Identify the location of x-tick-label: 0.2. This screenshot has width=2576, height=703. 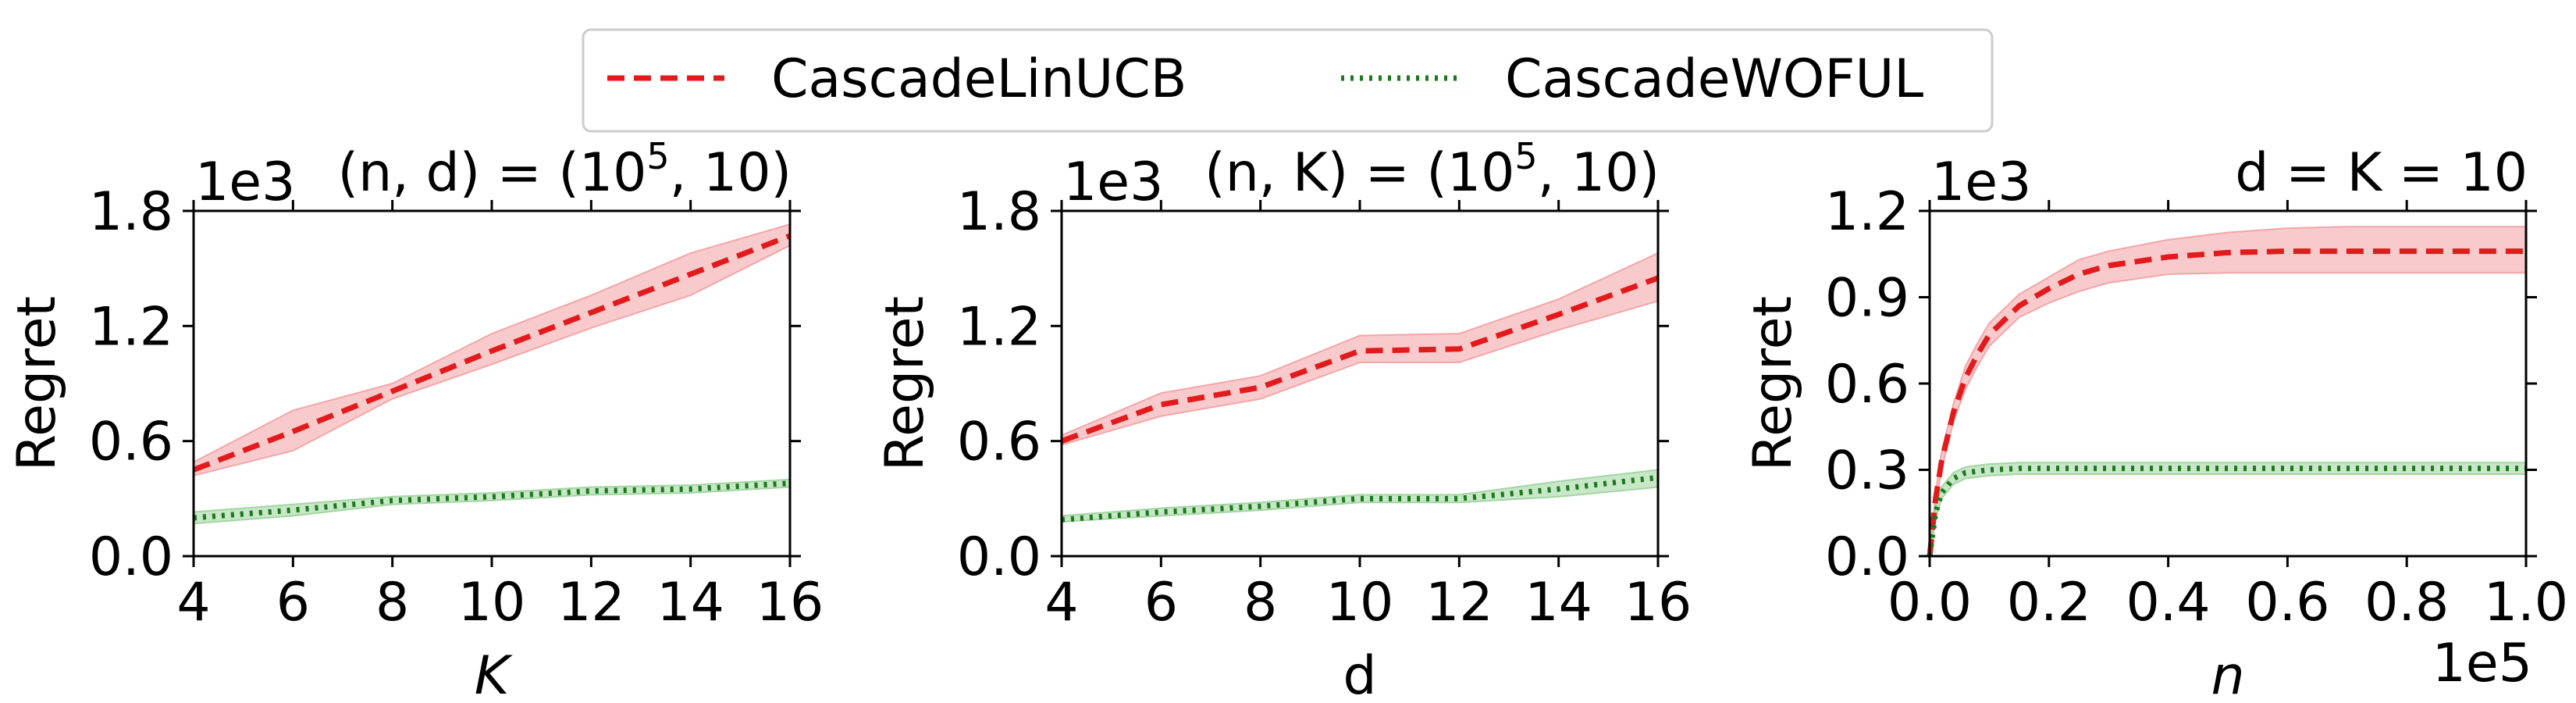
(2049, 602).